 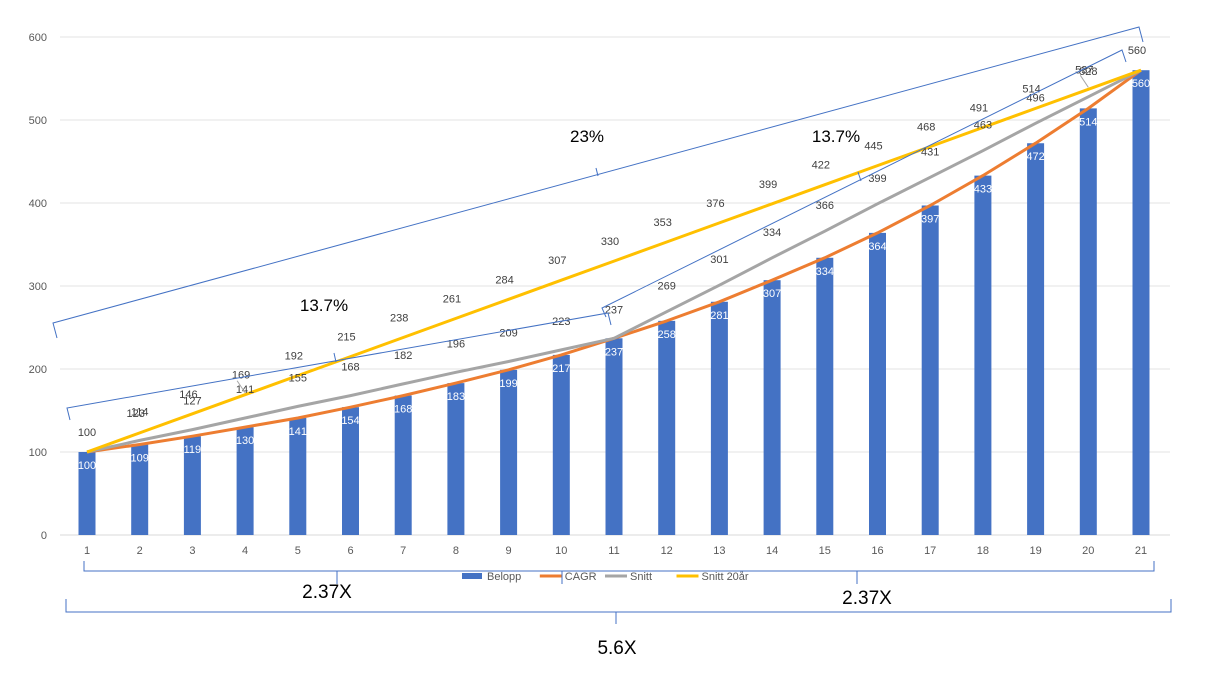 What do you see at coordinates (613, 551) in the screenshot?
I see `x-tick-label: 11` at bounding box center [613, 551].